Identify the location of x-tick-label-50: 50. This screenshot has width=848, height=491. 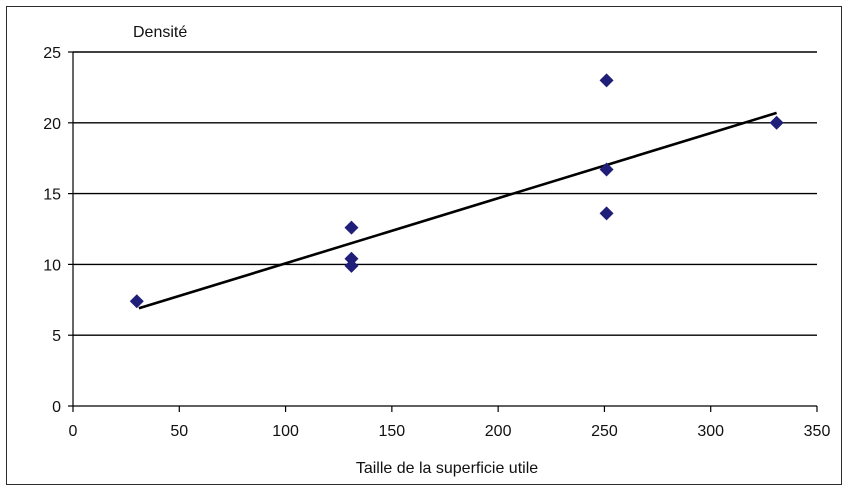
(179, 431).